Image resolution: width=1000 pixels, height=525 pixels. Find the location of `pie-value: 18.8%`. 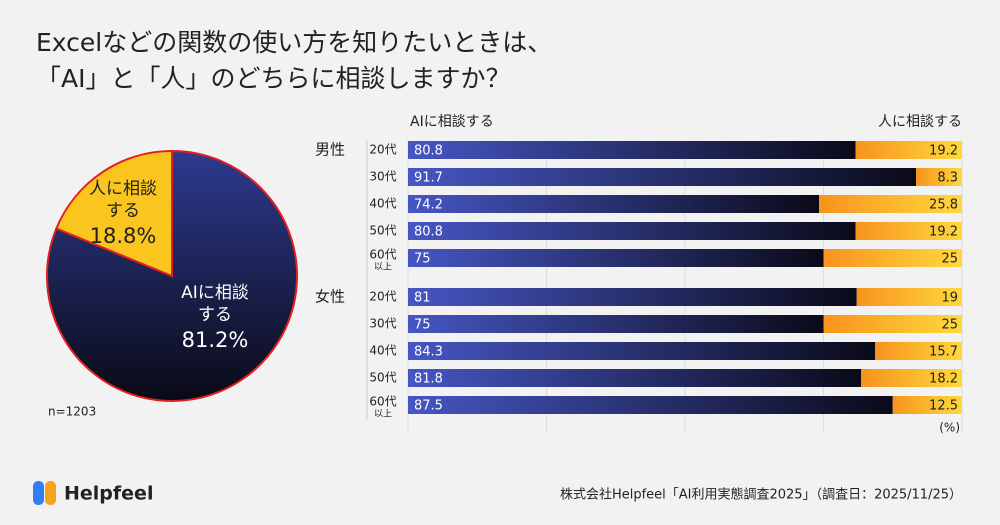

pie-value: 18.8% is located at coordinates (123, 236).